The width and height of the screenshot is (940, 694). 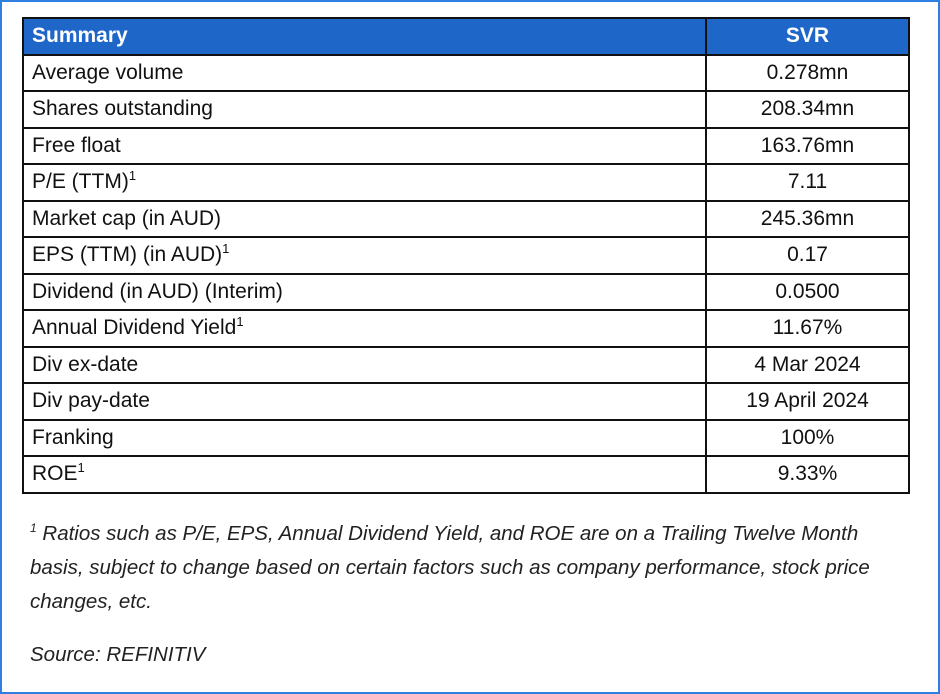 I want to click on header-ticker: SVR, so click(x=807, y=36).